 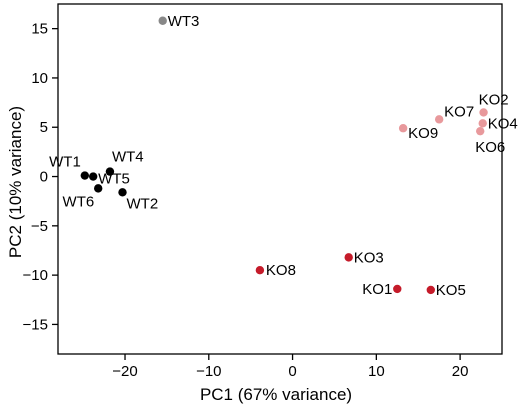 I want to click on data-point-ko4, so click(x=482, y=123).